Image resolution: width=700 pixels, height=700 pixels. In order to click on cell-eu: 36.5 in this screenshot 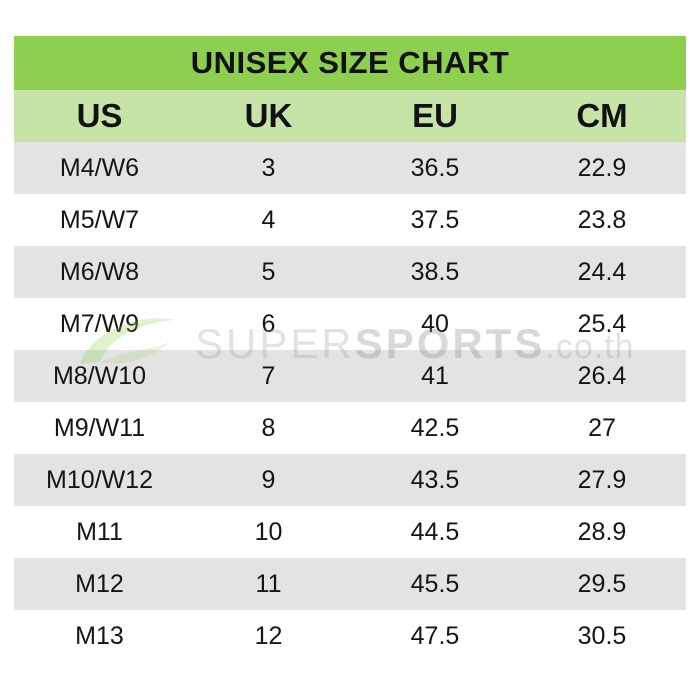, I will do `click(435, 167)`.